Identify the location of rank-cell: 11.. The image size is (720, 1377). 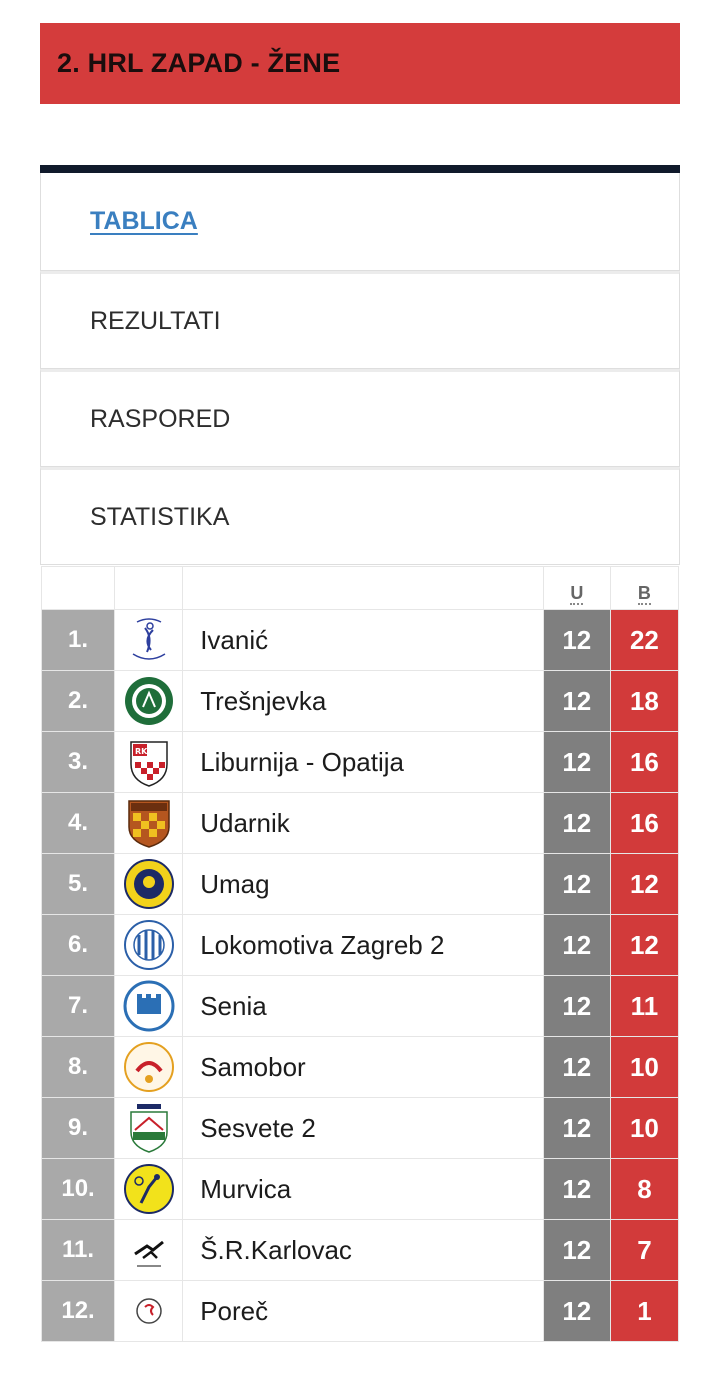
(78, 1250).